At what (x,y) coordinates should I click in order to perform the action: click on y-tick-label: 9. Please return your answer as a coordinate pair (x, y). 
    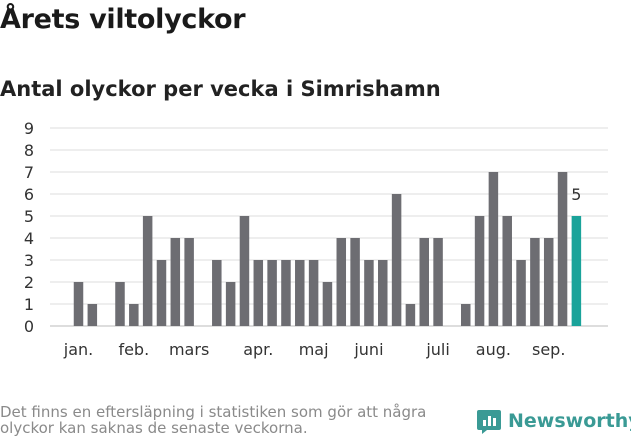
    Looking at the image, I should click on (29, 128).